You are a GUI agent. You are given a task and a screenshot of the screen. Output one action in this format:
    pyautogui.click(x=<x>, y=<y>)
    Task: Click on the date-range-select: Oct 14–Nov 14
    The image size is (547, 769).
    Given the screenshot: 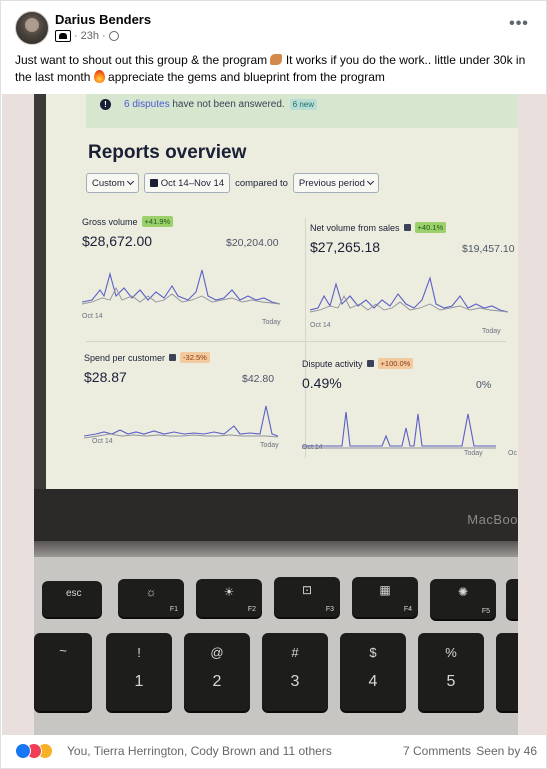 What is the action you would take?
    pyautogui.click(x=187, y=183)
    